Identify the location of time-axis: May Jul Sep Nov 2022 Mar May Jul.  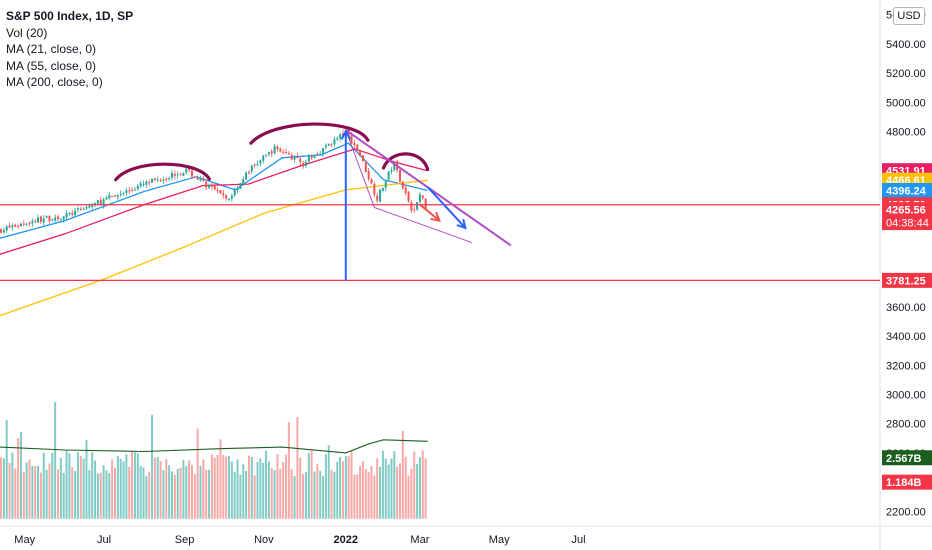
(299, 540).